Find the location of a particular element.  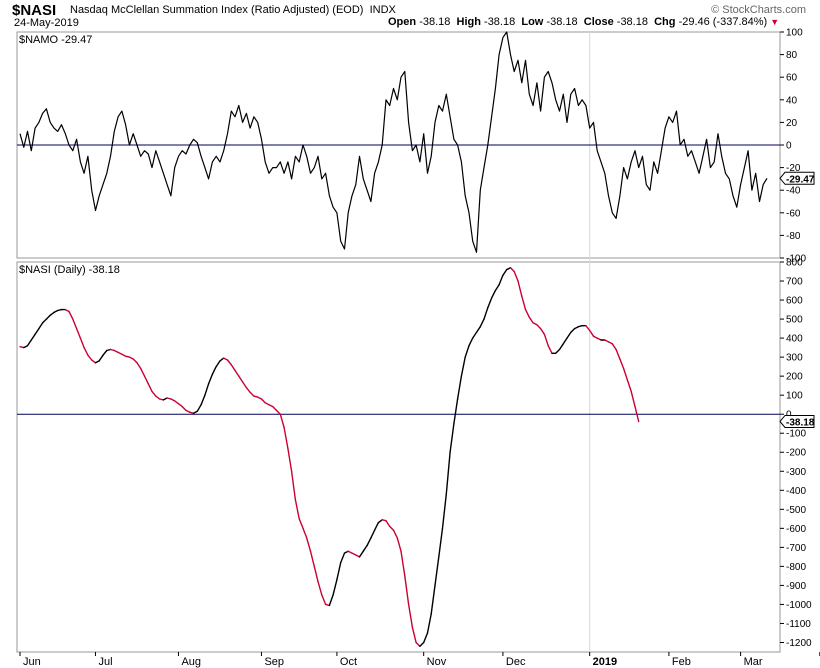

month-label: Aug is located at coordinates (191, 662).